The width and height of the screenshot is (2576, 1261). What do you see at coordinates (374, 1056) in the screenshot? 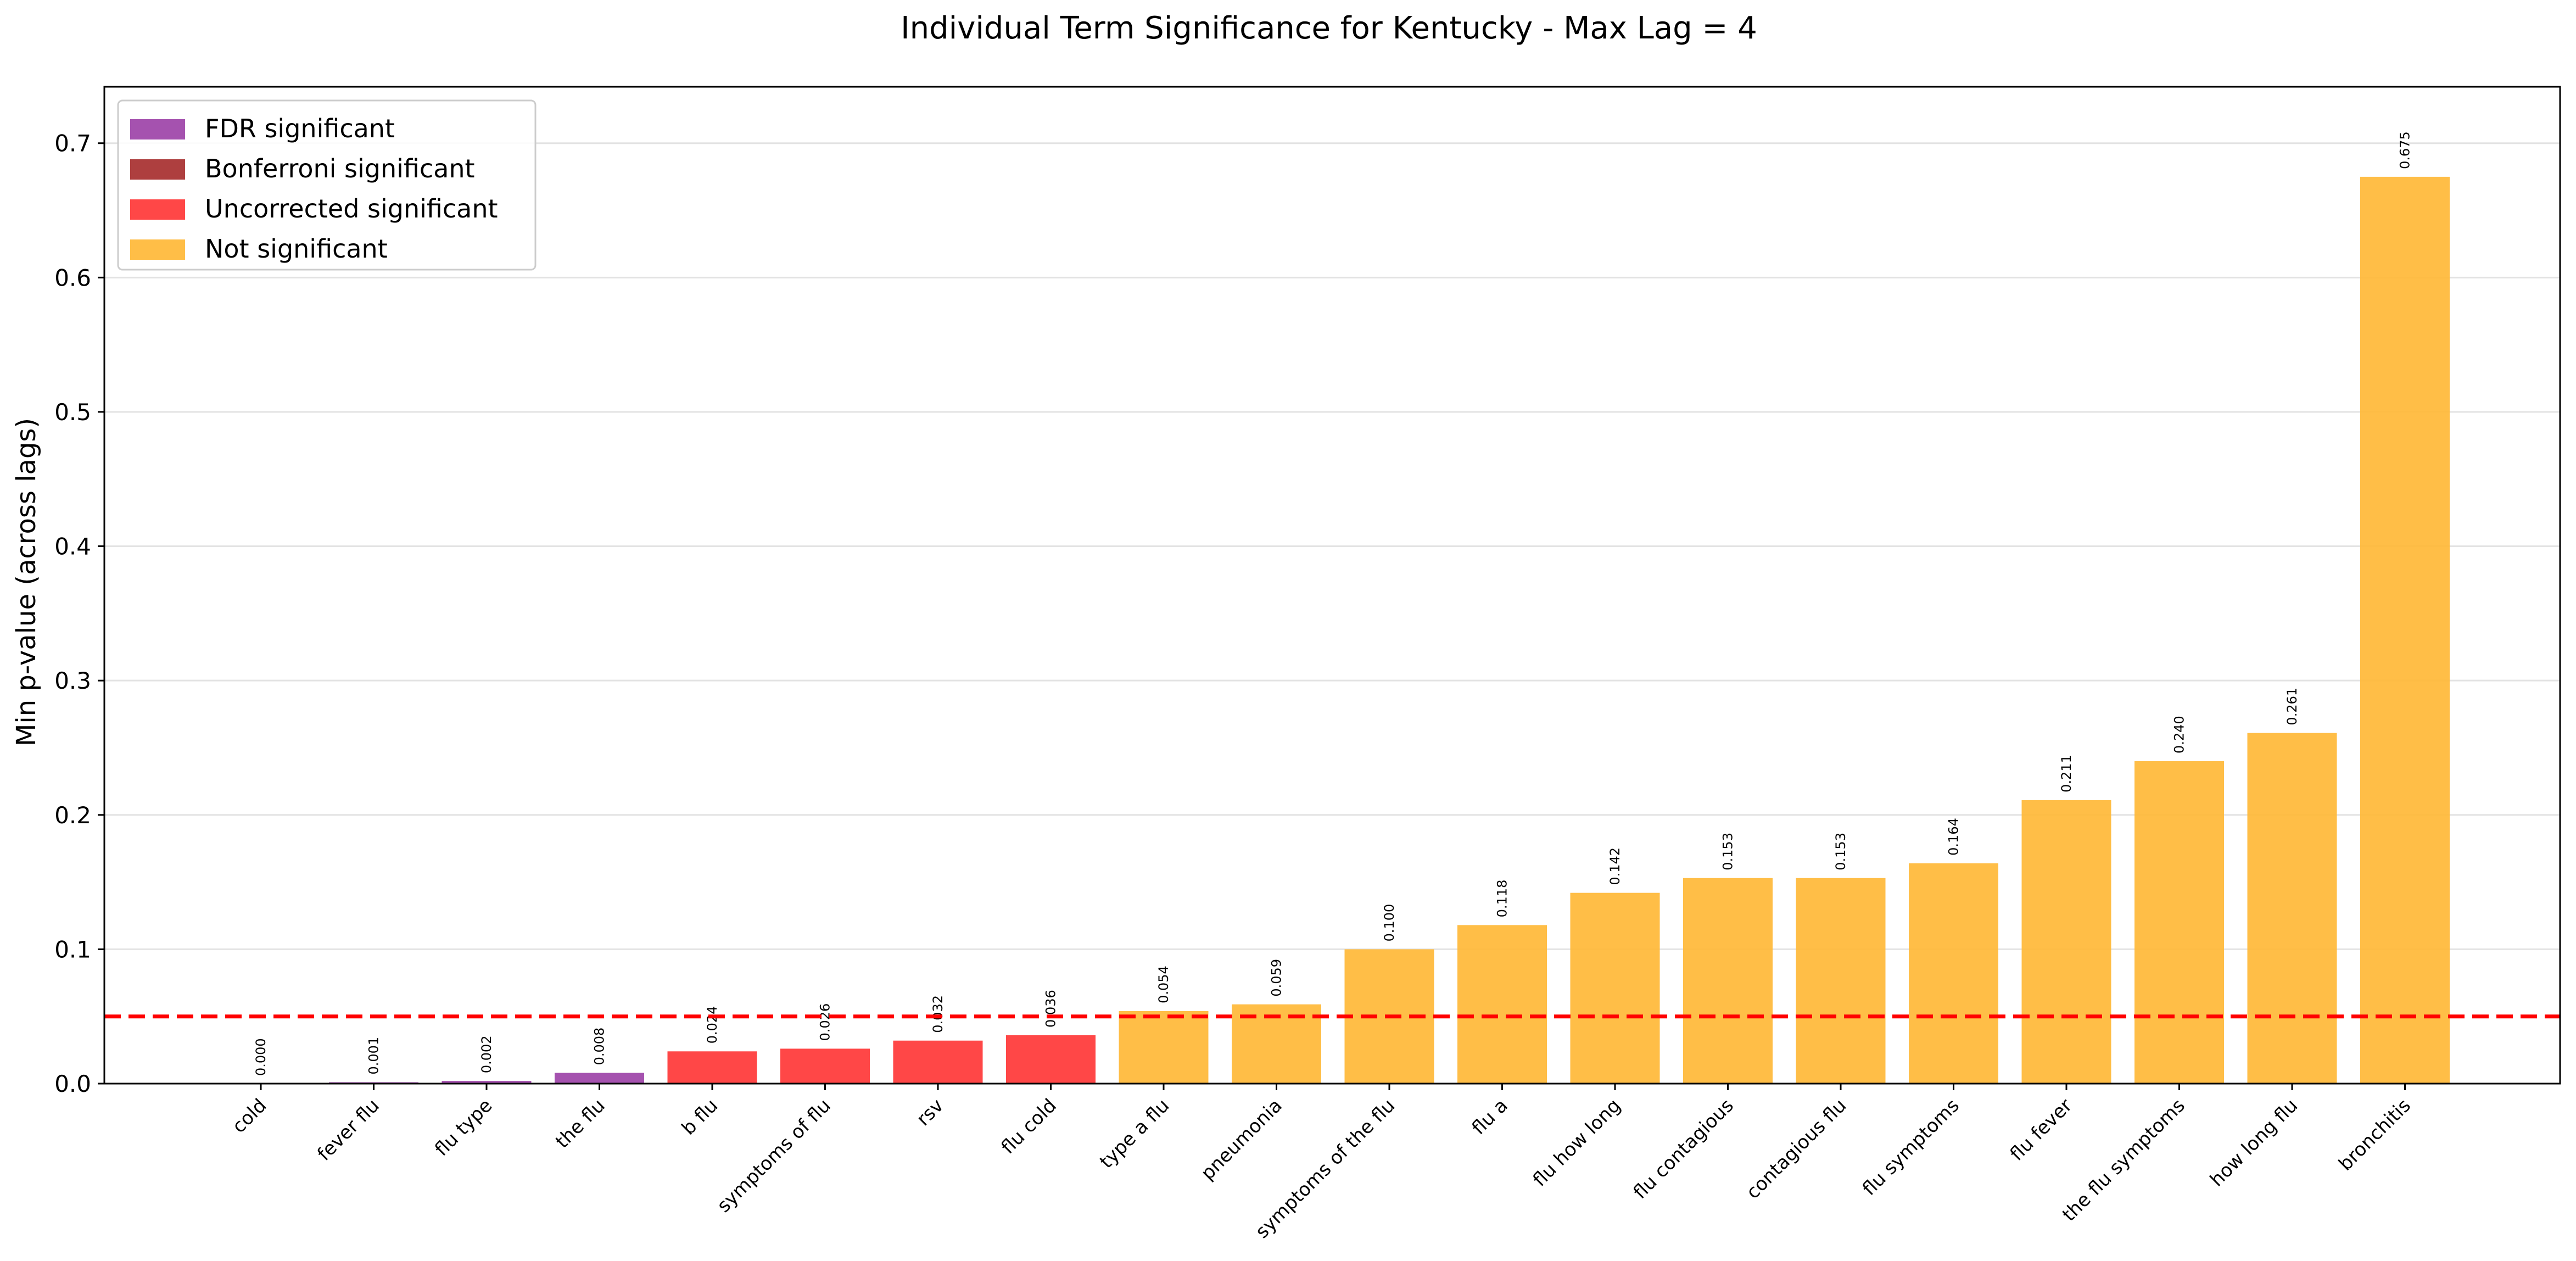
I see `bar-value-label: 0.001` at bounding box center [374, 1056].